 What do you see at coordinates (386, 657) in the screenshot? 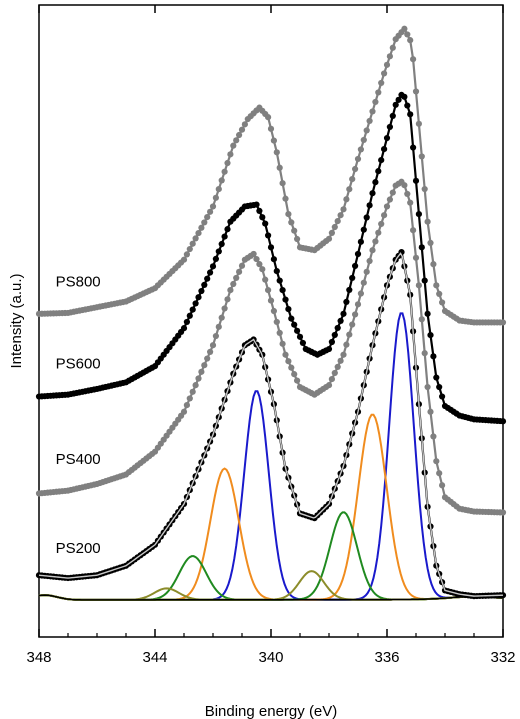
I see `x-tick-label: 336` at bounding box center [386, 657].